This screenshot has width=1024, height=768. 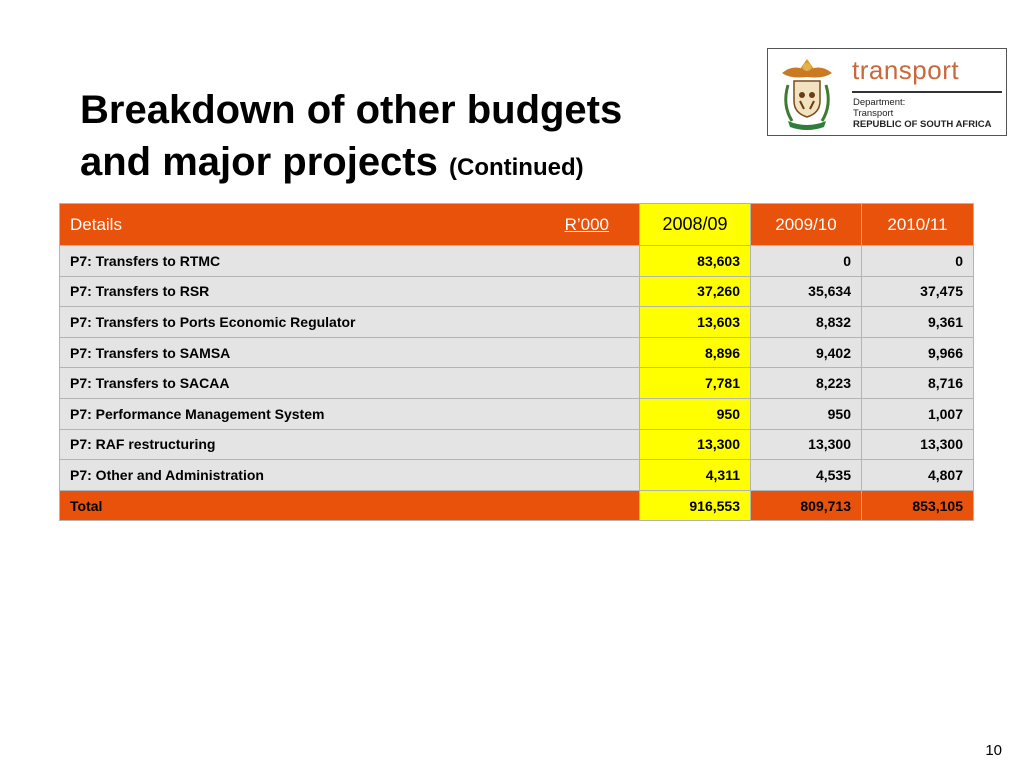 I want to click on row-label: P7: RAF restructuring, so click(x=349, y=444).